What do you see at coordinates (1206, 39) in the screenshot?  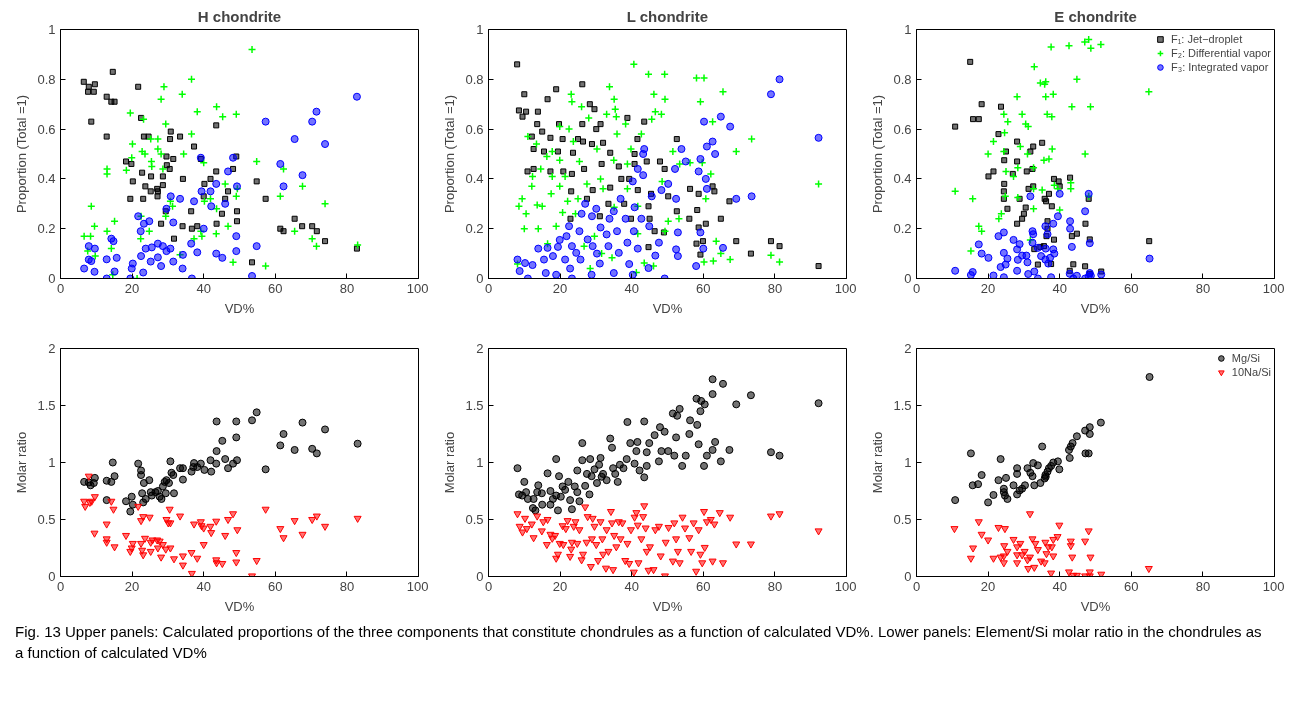 I see `legend-label: F₁: Jet−droplet` at bounding box center [1206, 39].